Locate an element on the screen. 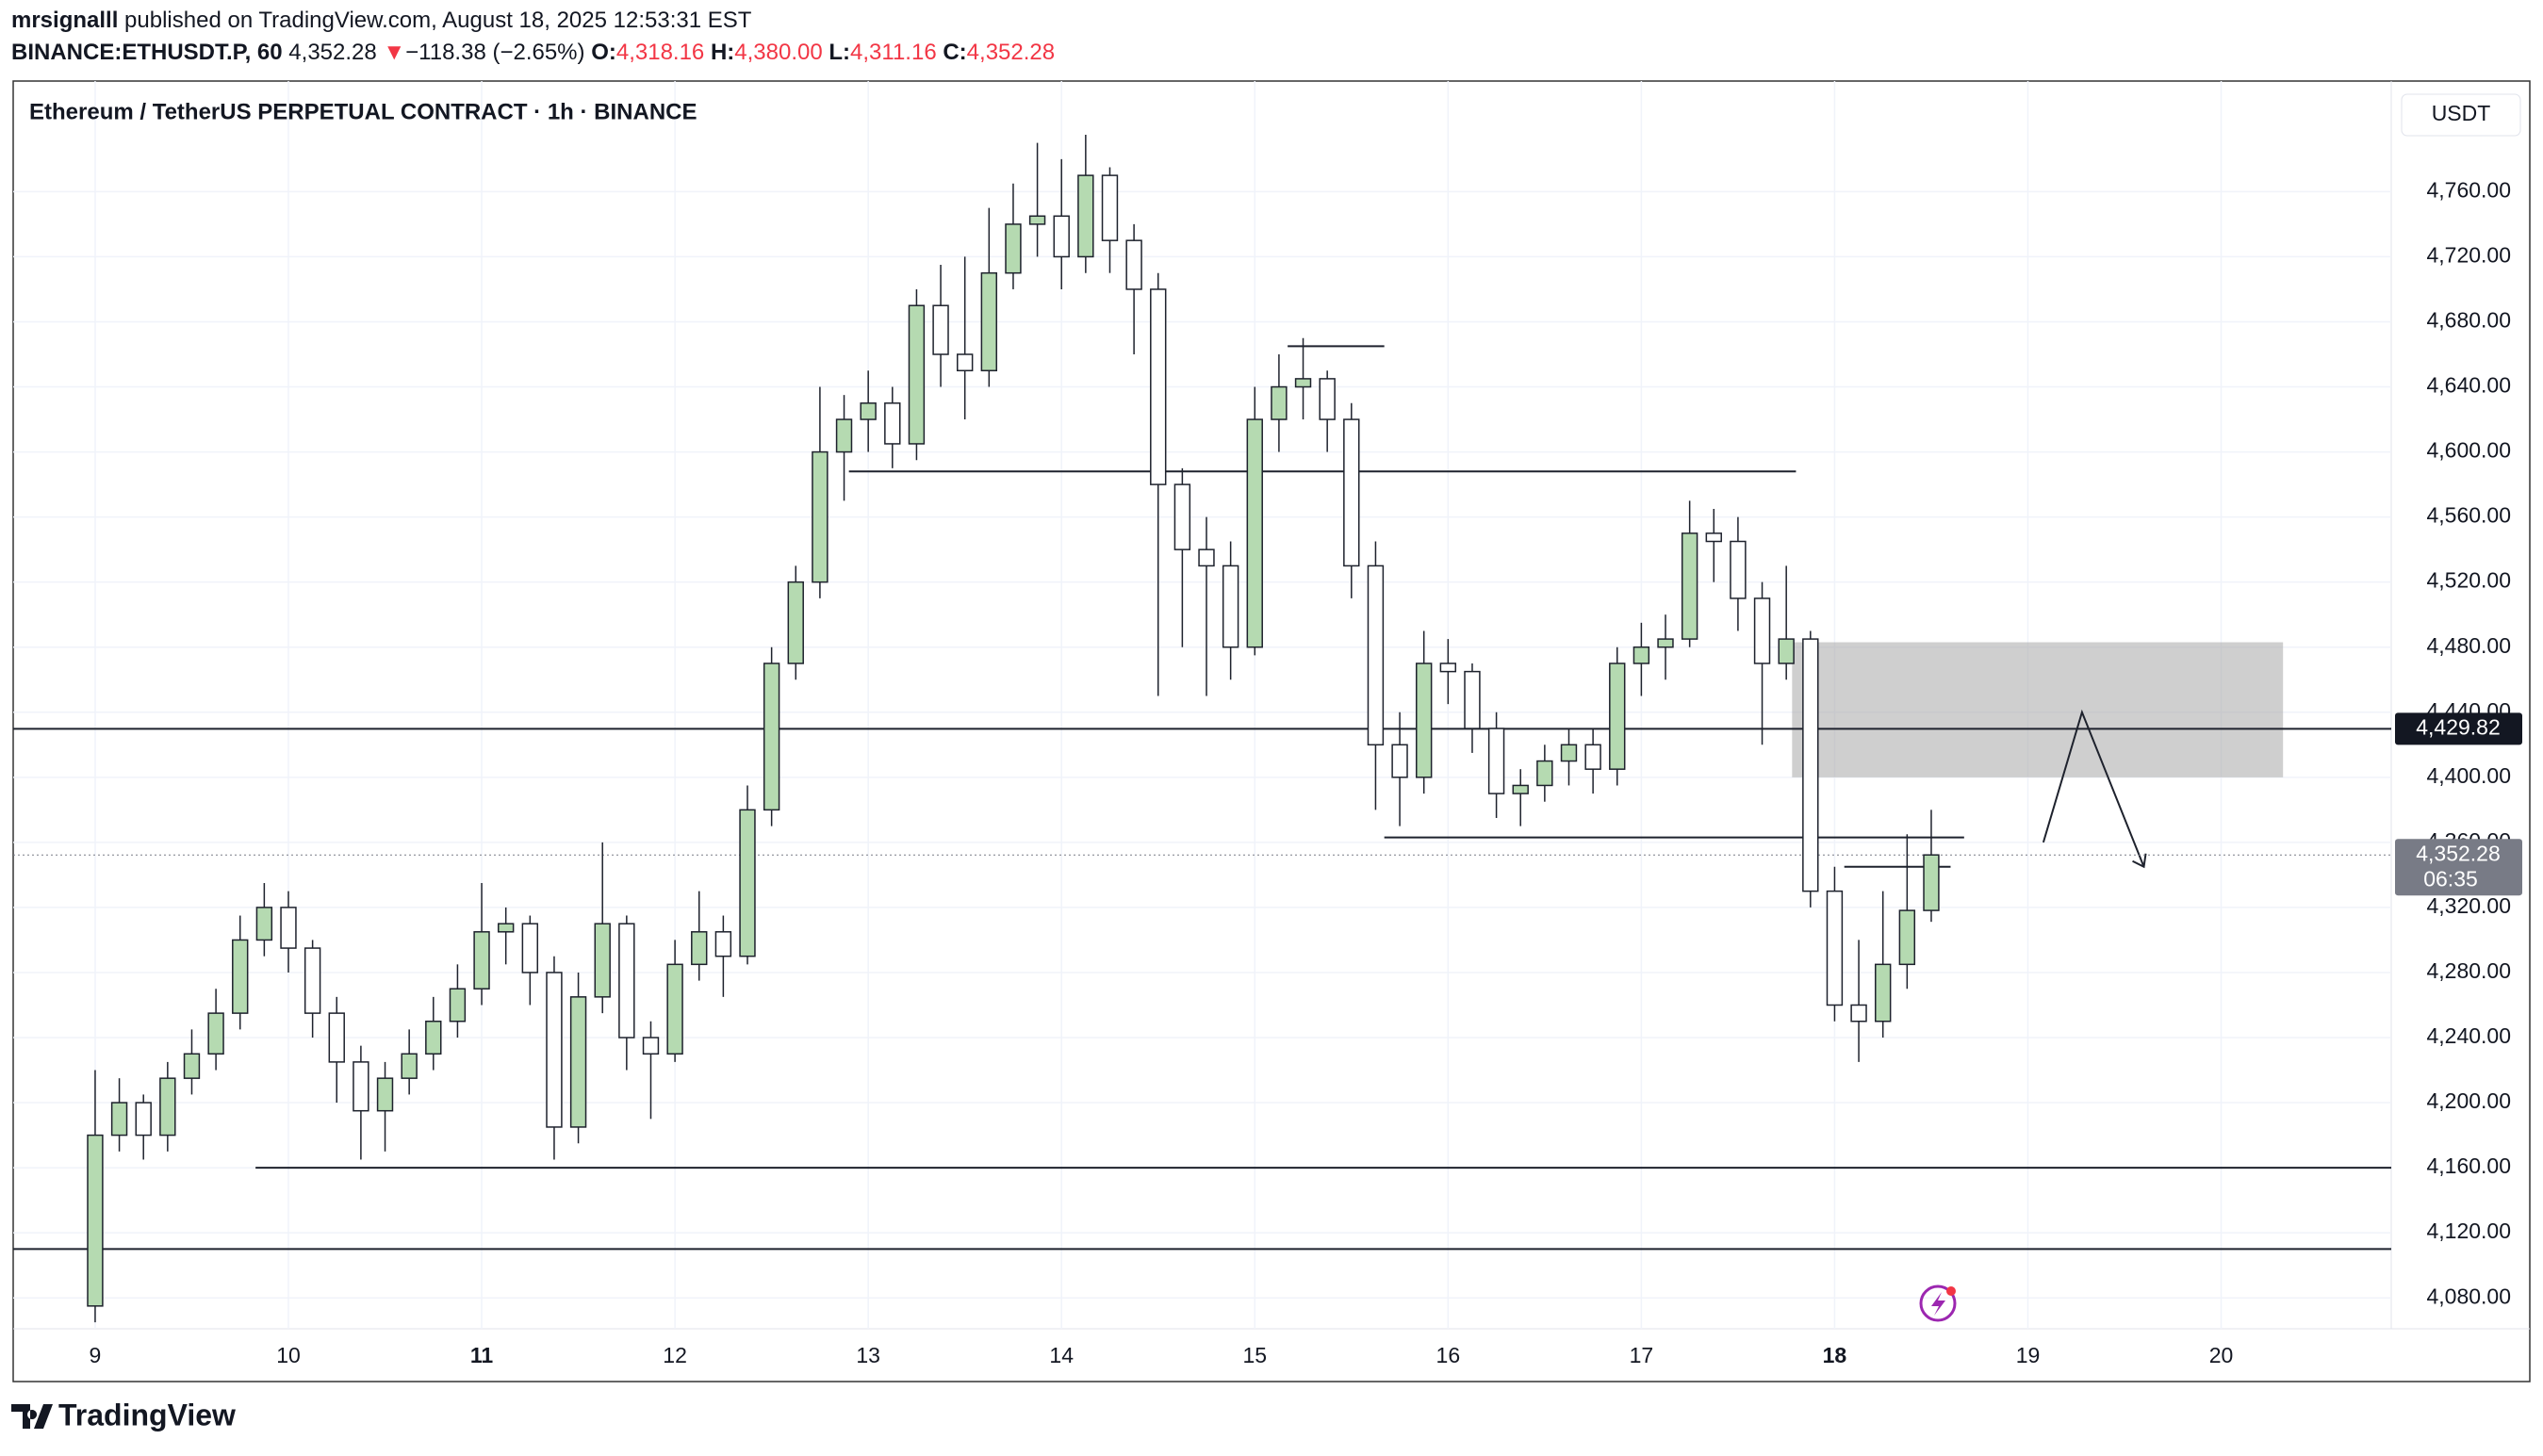 The image size is (2543, 1456). price-line-box is located at coordinates (2458, 728).